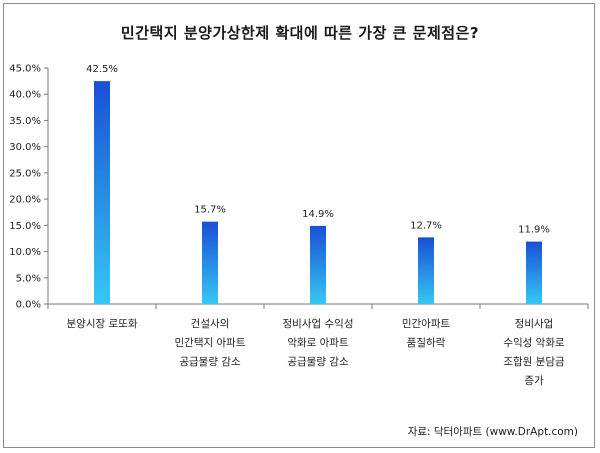  What do you see at coordinates (25, 95) in the screenshot?
I see `y-tick-label: 40.0%` at bounding box center [25, 95].